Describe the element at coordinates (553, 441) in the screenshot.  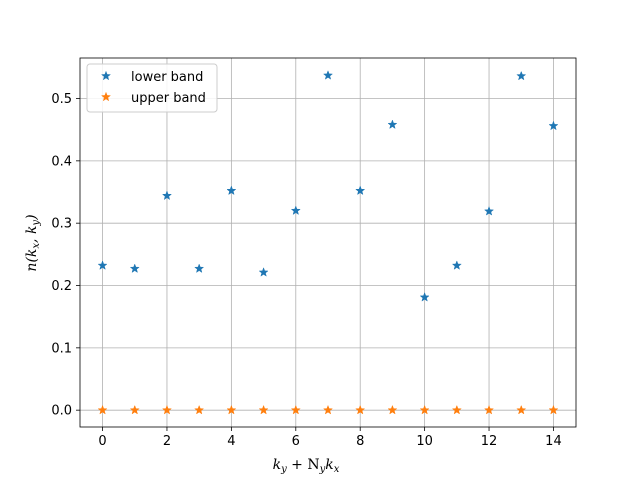
I see `x-tick-label: 14` at that location.